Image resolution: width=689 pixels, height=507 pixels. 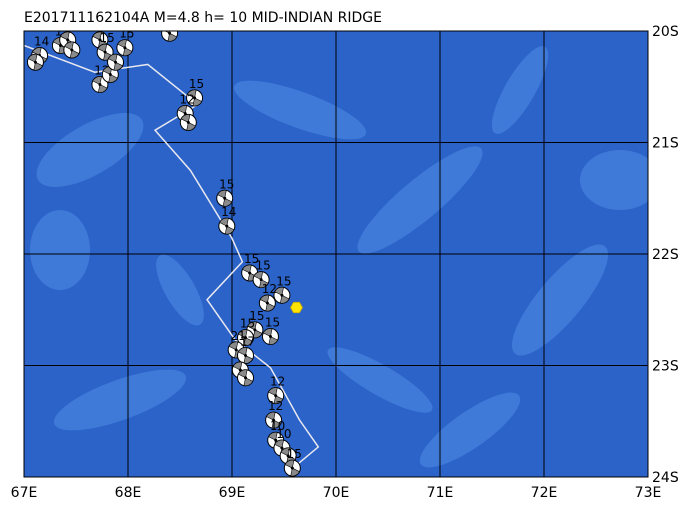 I want to click on depth-label: 17, so click(x=247, y=341).